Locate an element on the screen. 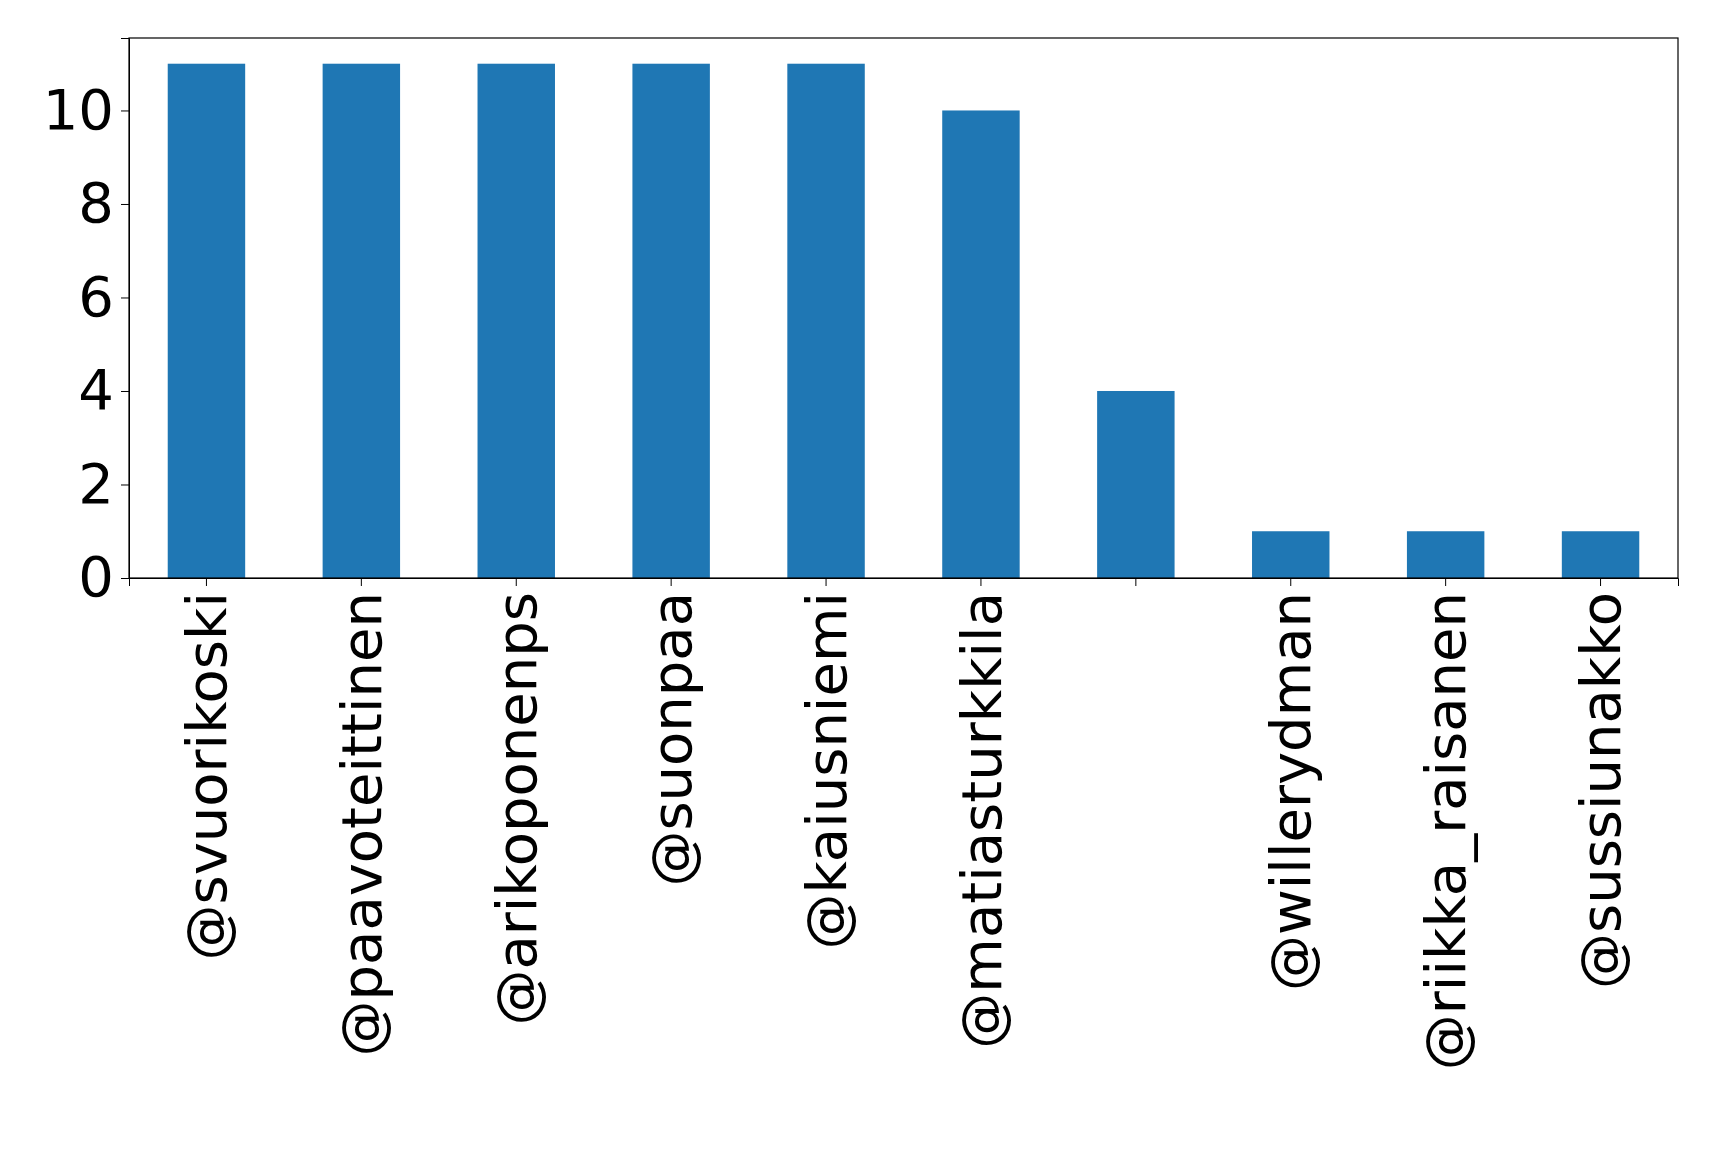  x-tick-label: @svuorikoski is located at coordinates (207, 776).